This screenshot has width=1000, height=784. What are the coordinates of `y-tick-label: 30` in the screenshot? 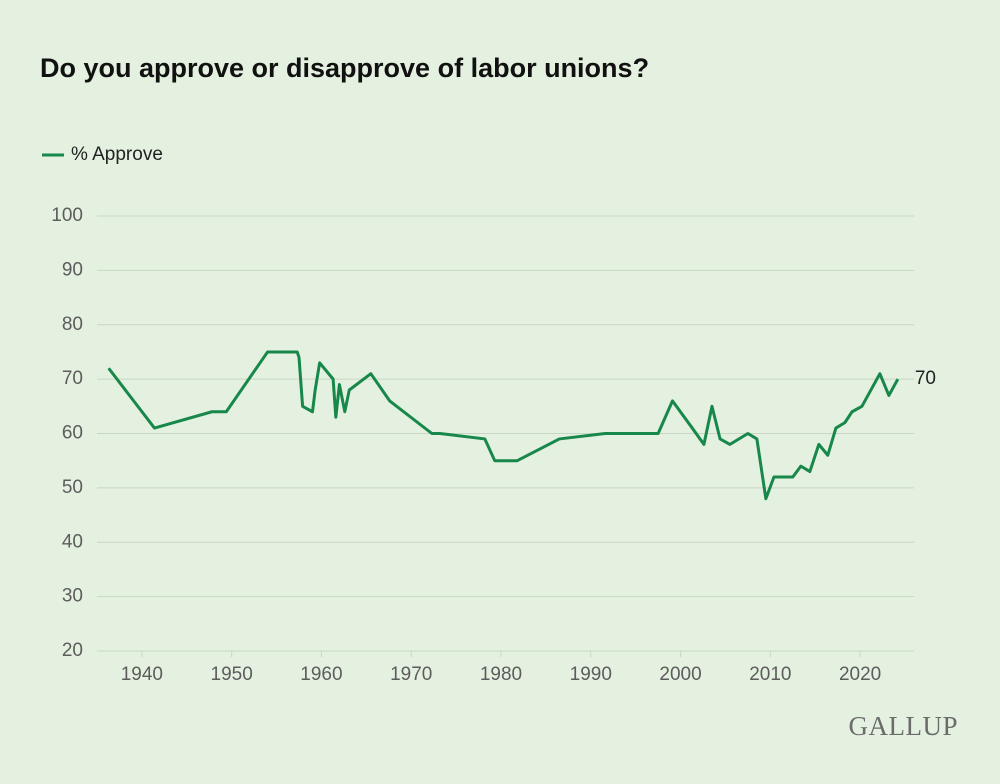 It's located at (72, 596).